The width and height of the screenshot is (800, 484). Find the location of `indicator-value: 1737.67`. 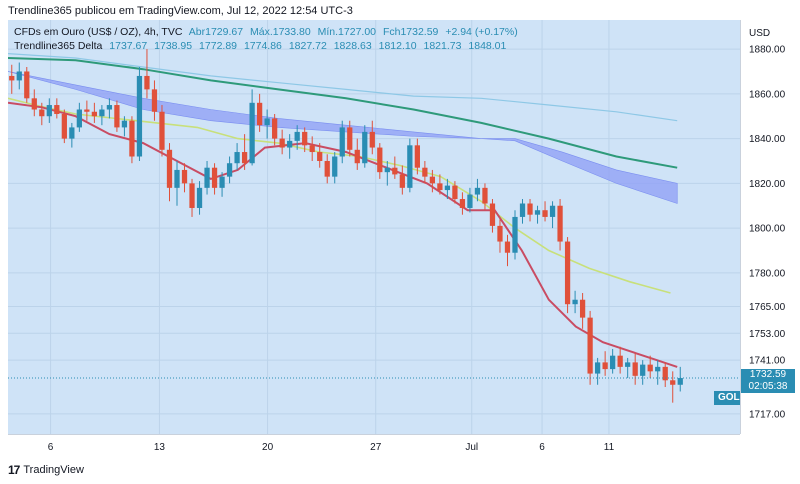

indicator-value: 1737.67 is located at coordinates (128, 46).